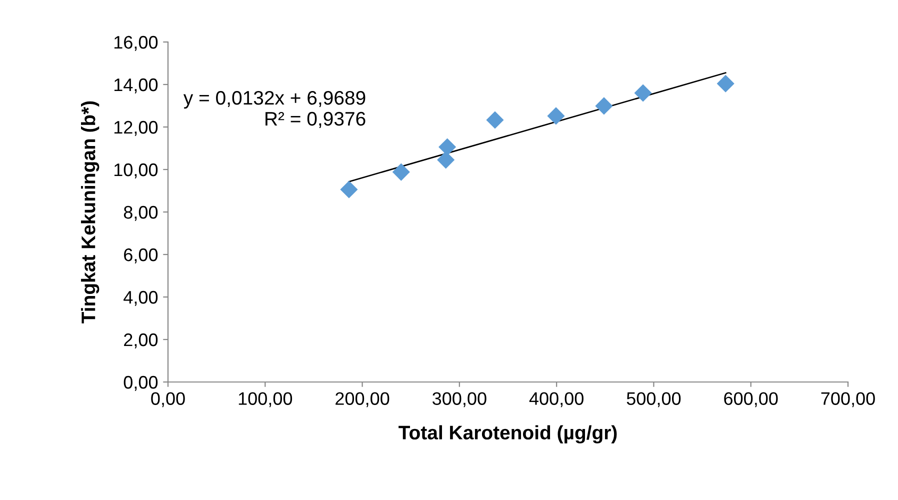 This screenshot has width=898, height=500. Describe the element at coordinates (653, 400) in the screenshot. I see `x-tick-label: 500,00` at that location.